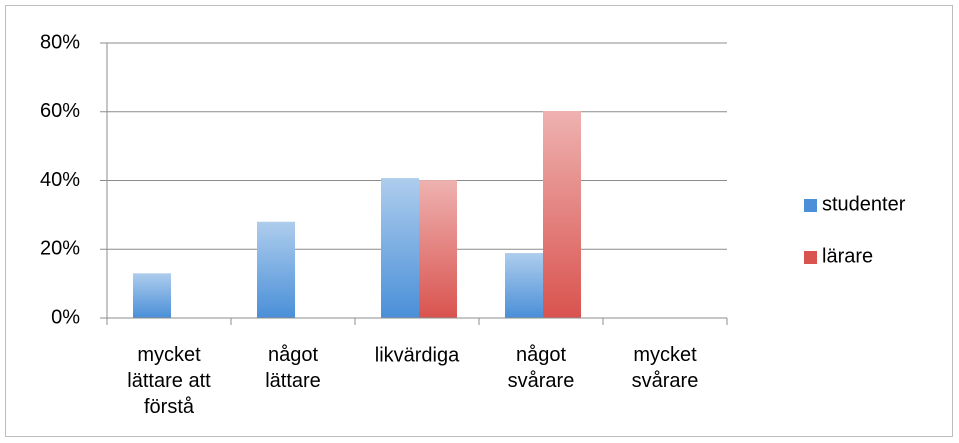 The height and width of the screenshot is (443, 959). I want to click on y-tick-label: 60%, so click(60, 111).